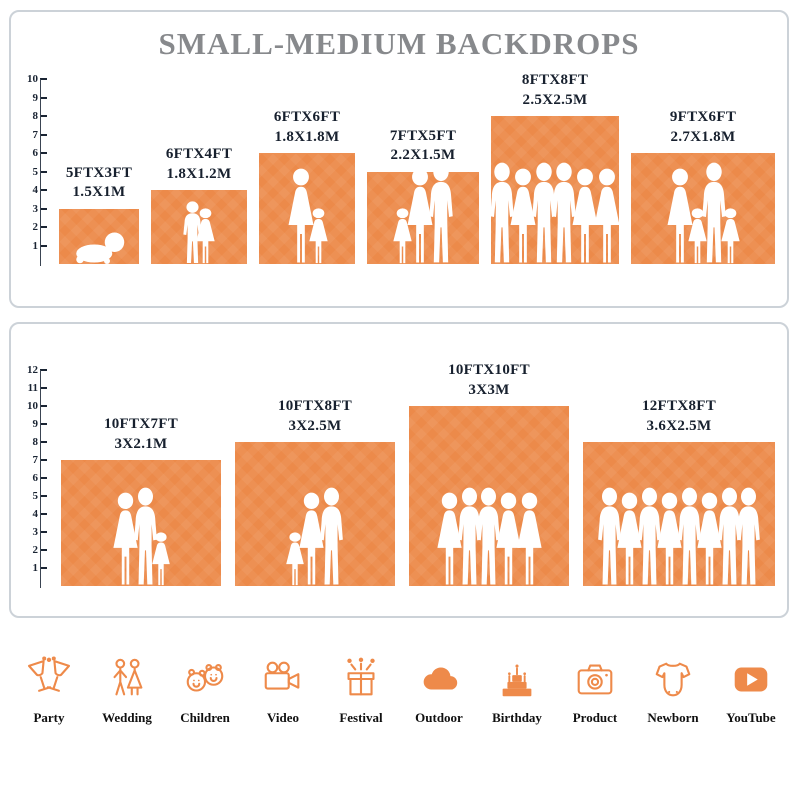 The image size is (800, 800). Describe the element at coordinates (35, 388) in the screenshot. I see `ruler-tick: 11` at that location.